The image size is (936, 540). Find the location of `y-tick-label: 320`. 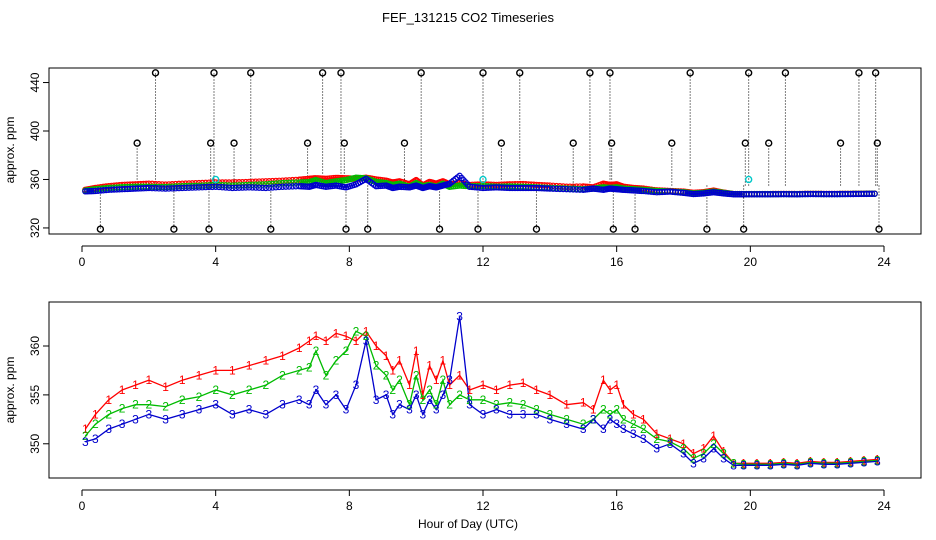

y-tick-label: 320 is located at coordinates (35, 228).